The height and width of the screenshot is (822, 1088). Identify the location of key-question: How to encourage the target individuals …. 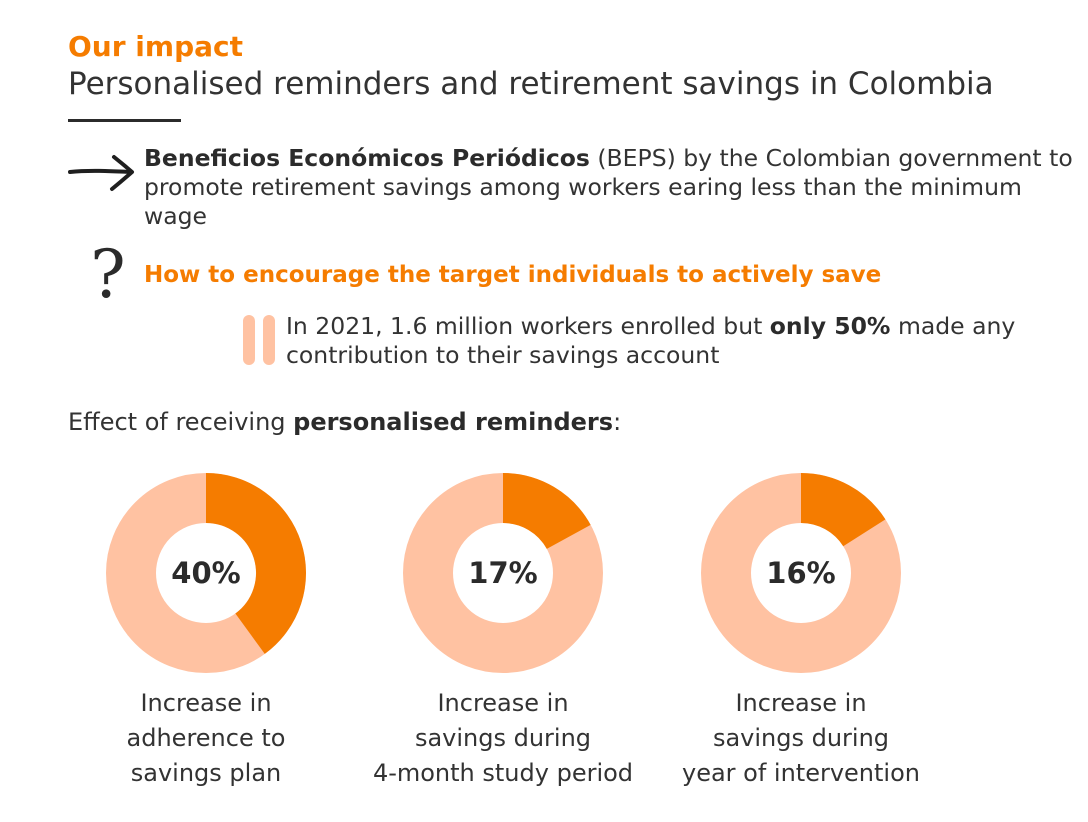
(513, 275).